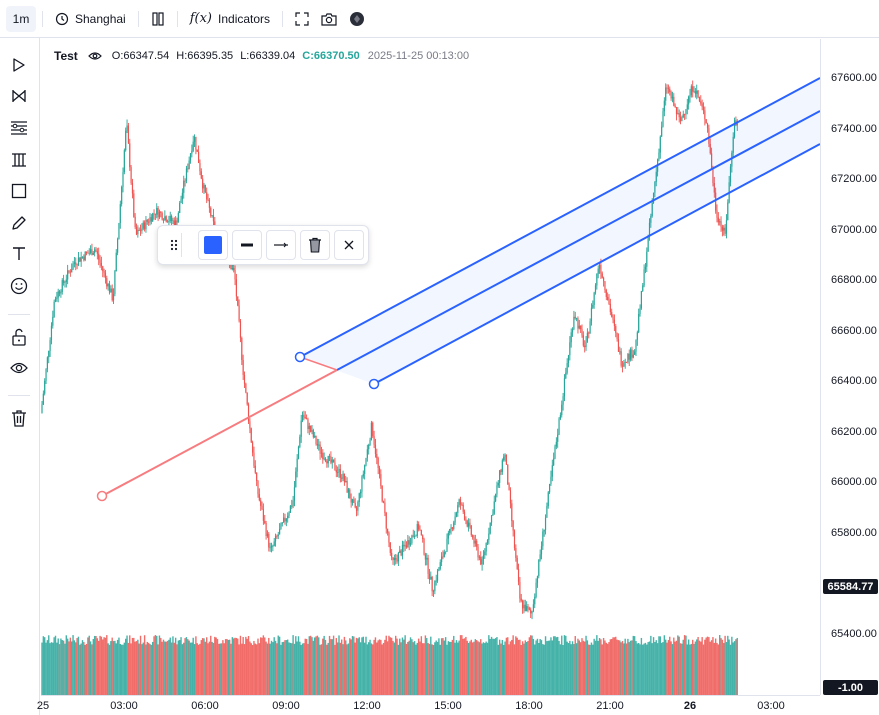  I want to click on fullscreen-icon, so click(302, 18).